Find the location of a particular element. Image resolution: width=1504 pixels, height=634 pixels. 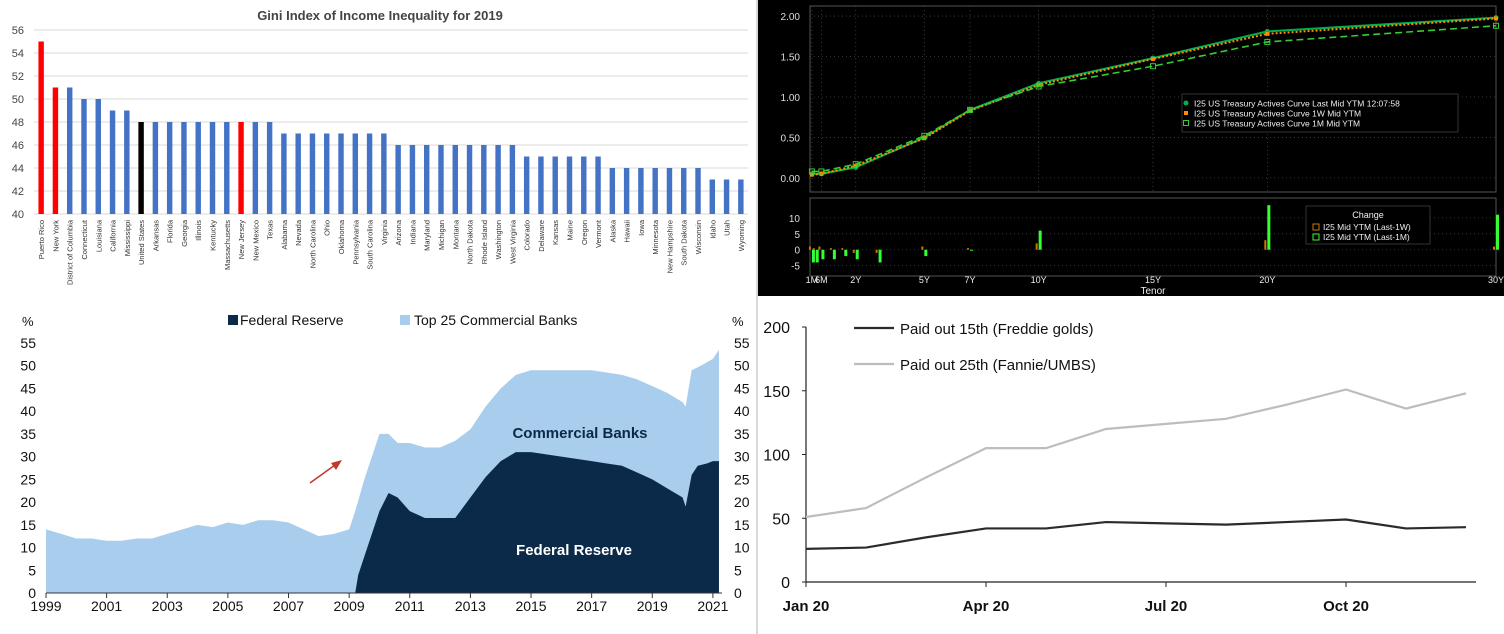

x-tick-label: Colorado is located at coordinates (527, 235).